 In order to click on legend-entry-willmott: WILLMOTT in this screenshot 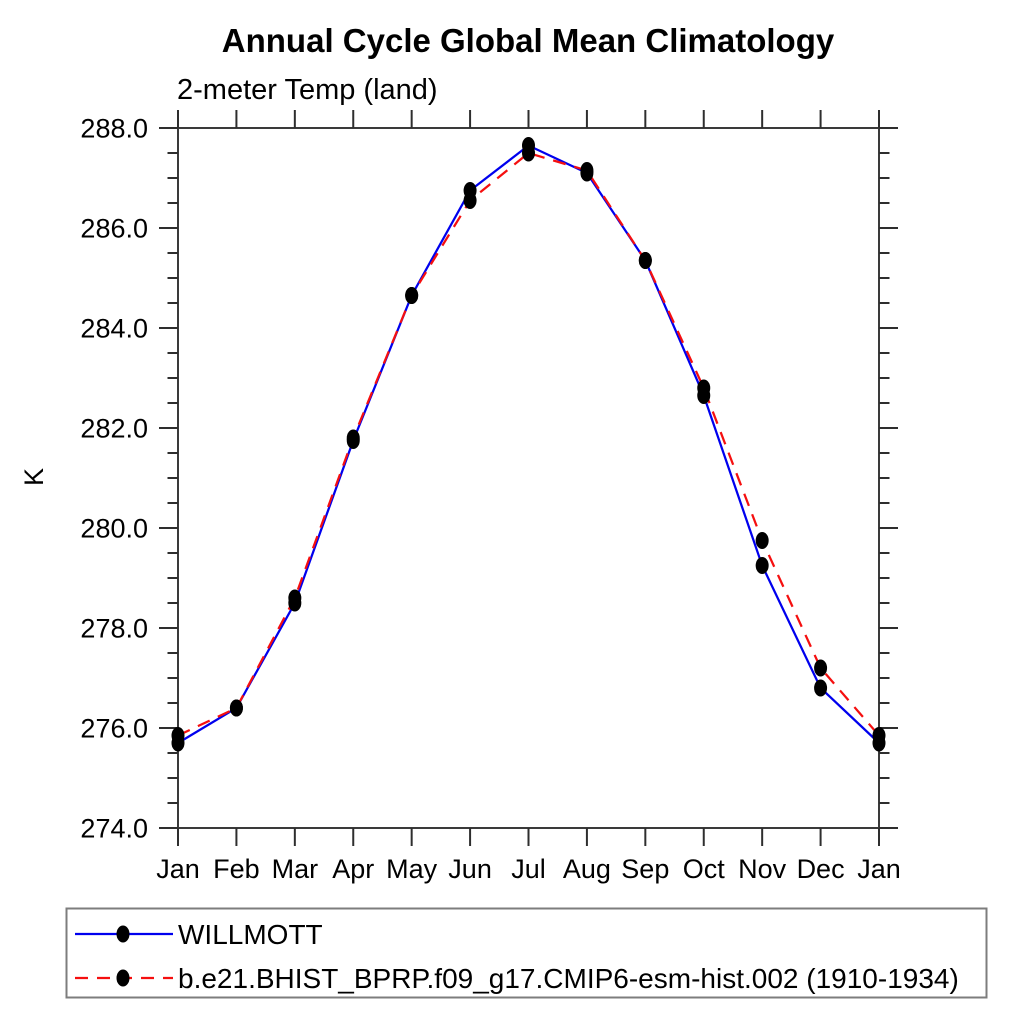, I will do `click(199, 934)`.